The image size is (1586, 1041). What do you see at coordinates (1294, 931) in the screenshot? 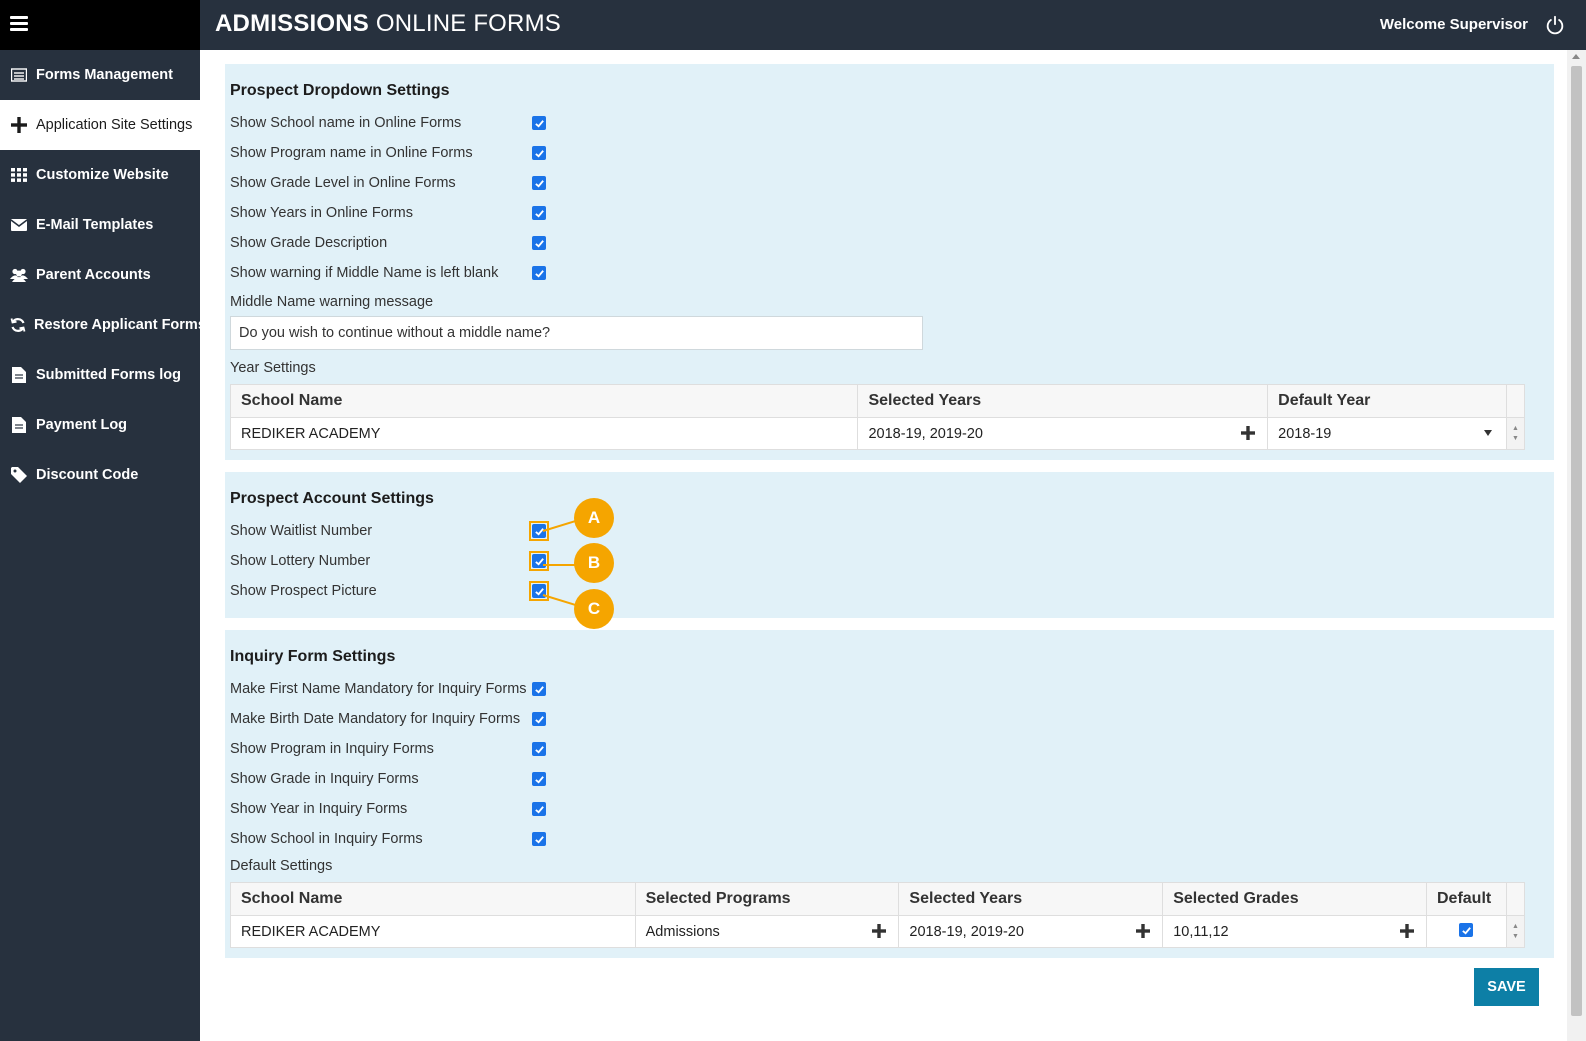
I see `selected-grades-cell: 10,11,12` at bounding box center [1294, 931].